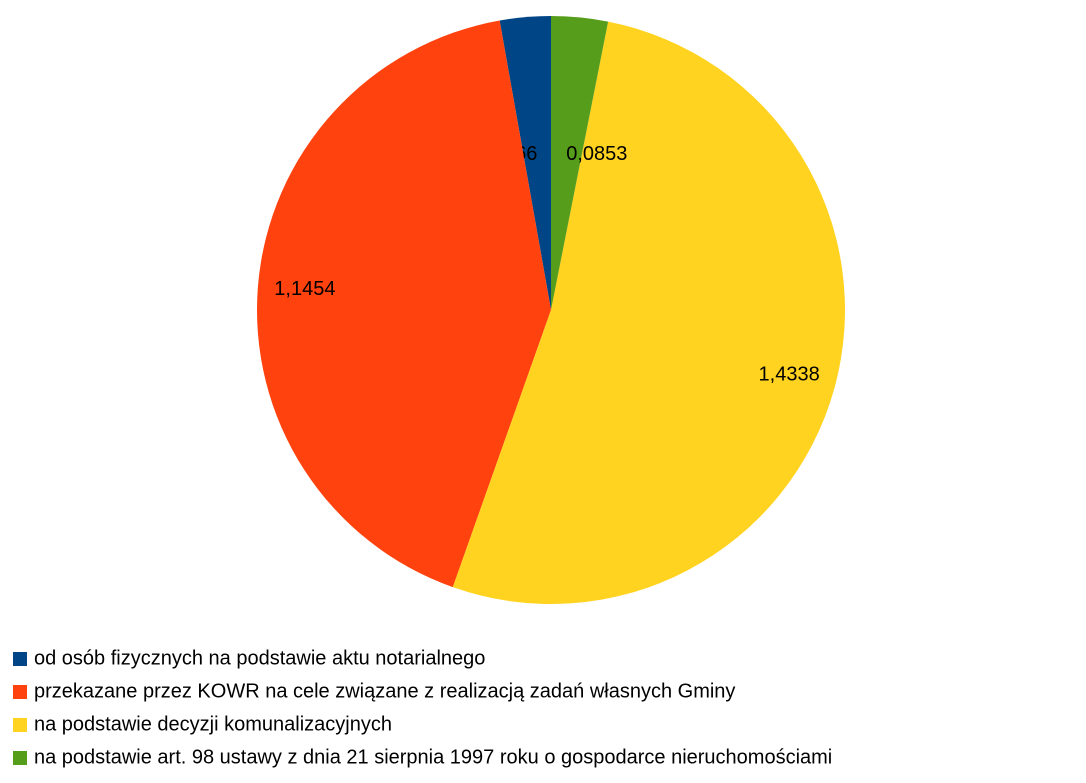 The height and width of the screenshot is (783, 1086). Describe the element at coordinates (596, 154) in the screenshot. I see `data-label: 0,0853` at that location.